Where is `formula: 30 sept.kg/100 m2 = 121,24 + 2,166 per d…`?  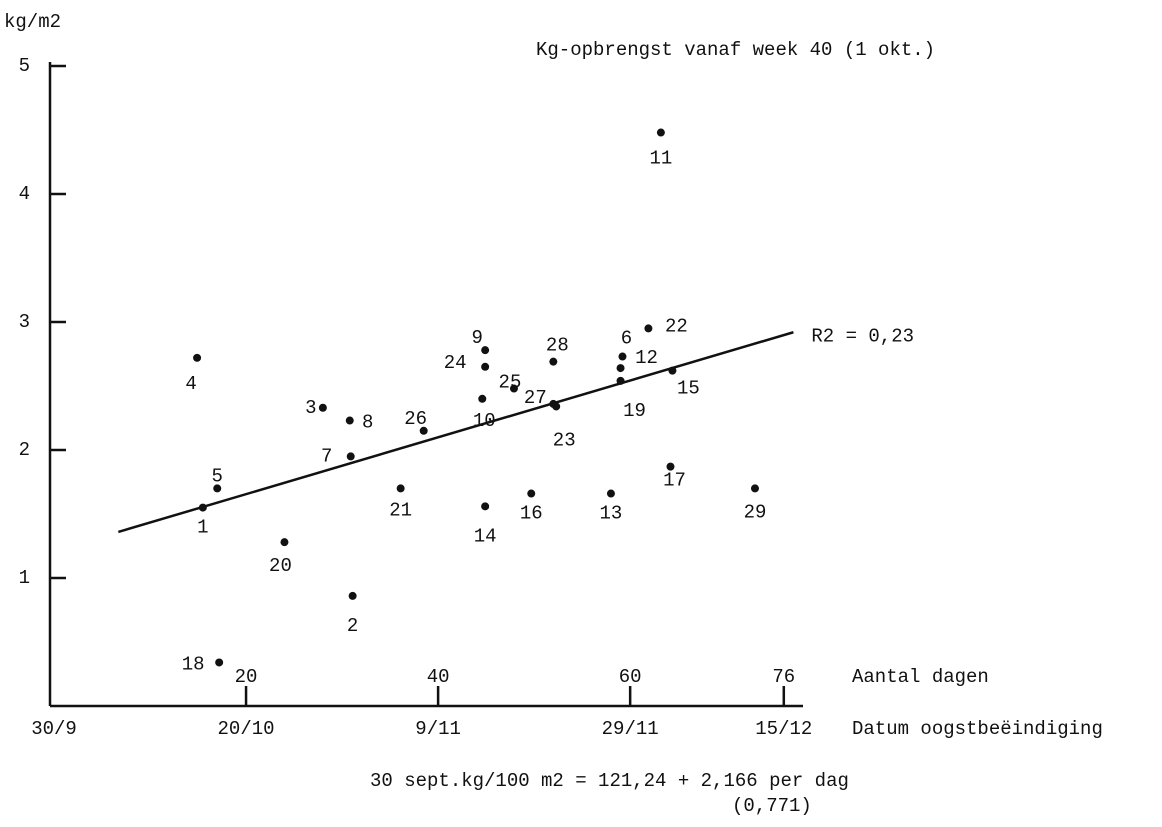 formula: 30 sept.kg/100 m2 = 121,24 + 2,166 per d… is located at coordinates (609, 781).